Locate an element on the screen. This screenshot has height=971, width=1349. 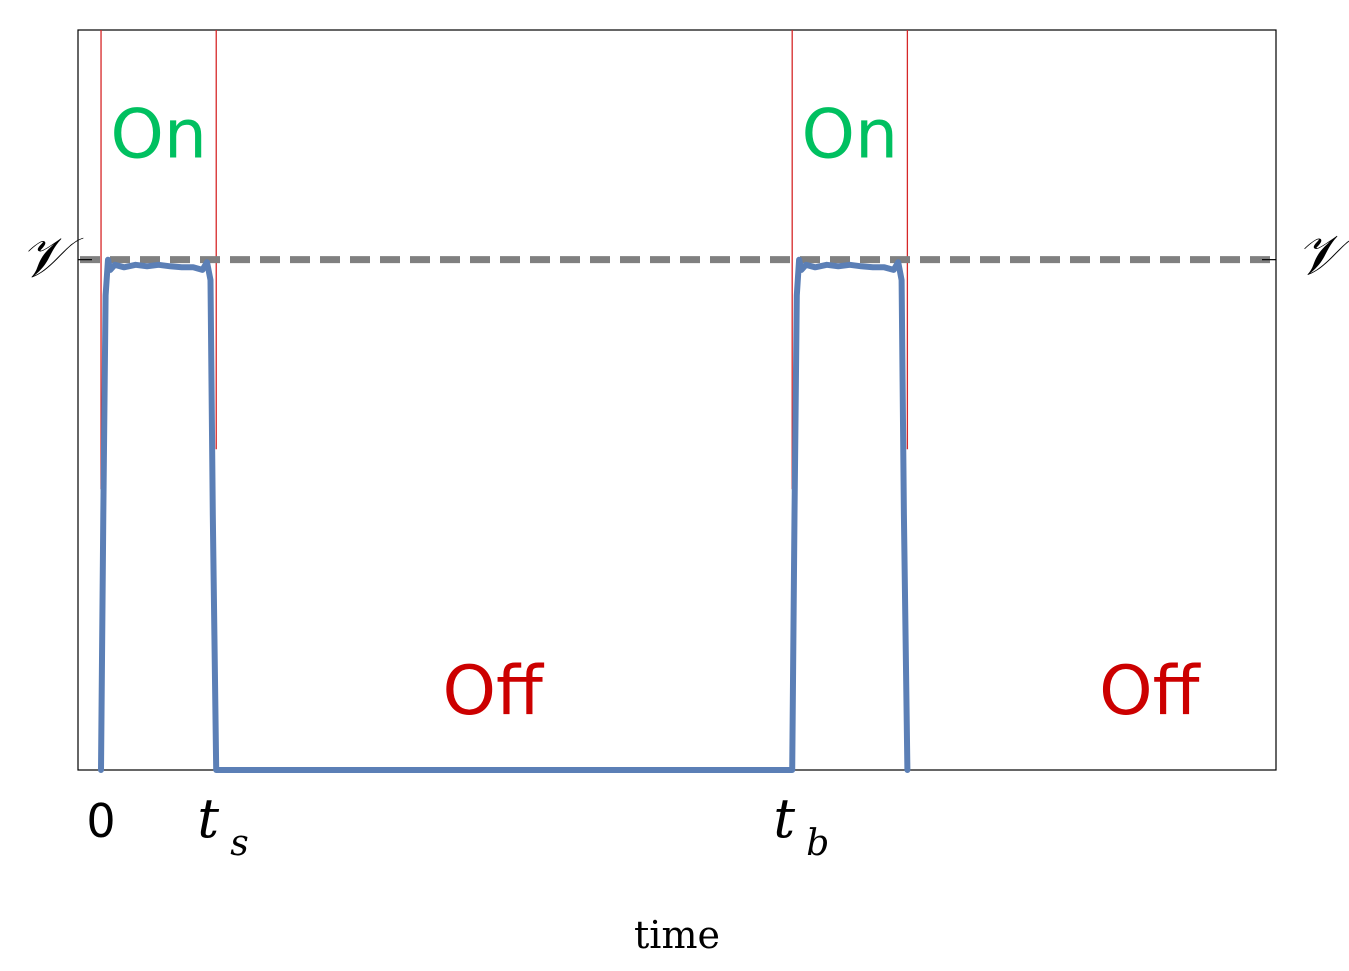
y-ticks: 𝒱 is located at coordinates (52, 258).